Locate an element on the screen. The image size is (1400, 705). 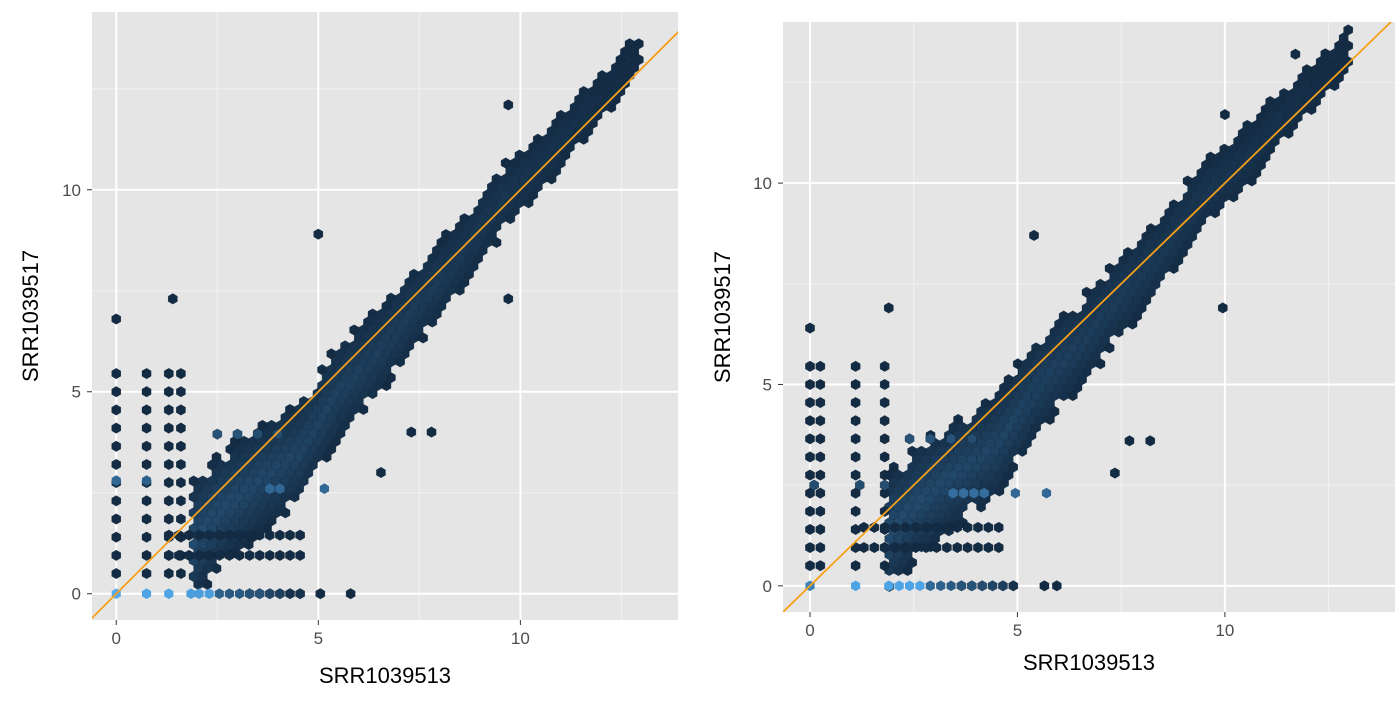
x-tick-label: 10 is located at coordinates (1224, 630).